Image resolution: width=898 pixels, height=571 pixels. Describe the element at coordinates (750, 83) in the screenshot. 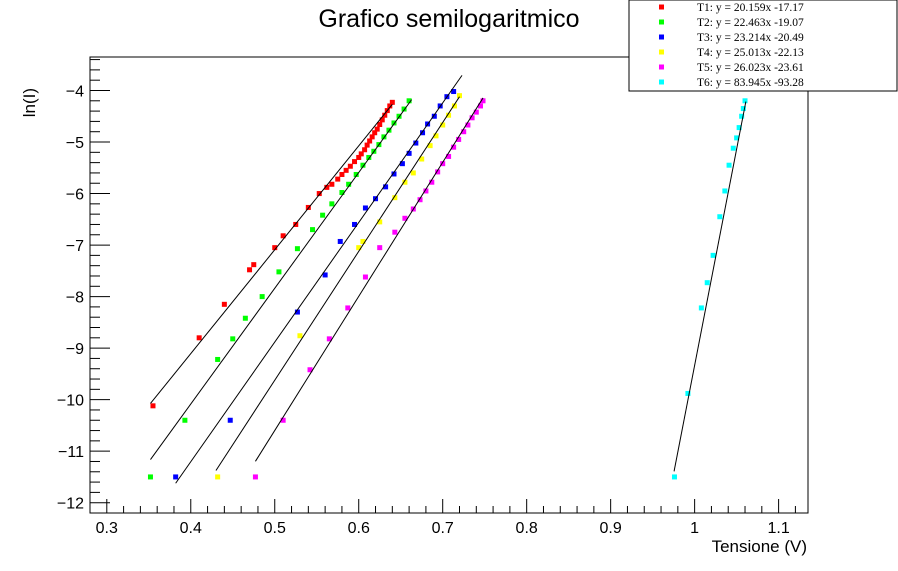

I see `legend-label: T6: y = 83.945x -93.28` at that location.